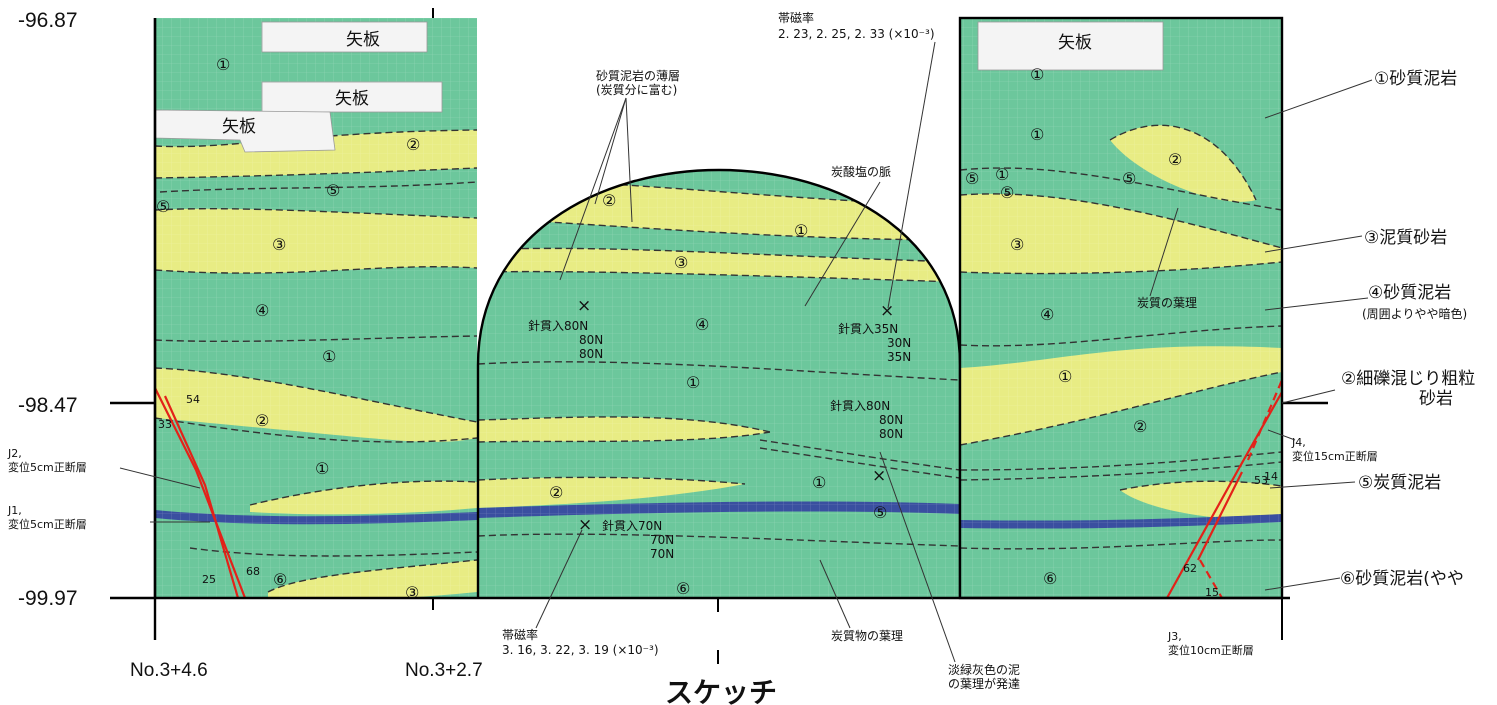  What do you see at coordinates (193, 399) in the screenshot?
I see `dip-value: 54` at bounding box center [193, 399].